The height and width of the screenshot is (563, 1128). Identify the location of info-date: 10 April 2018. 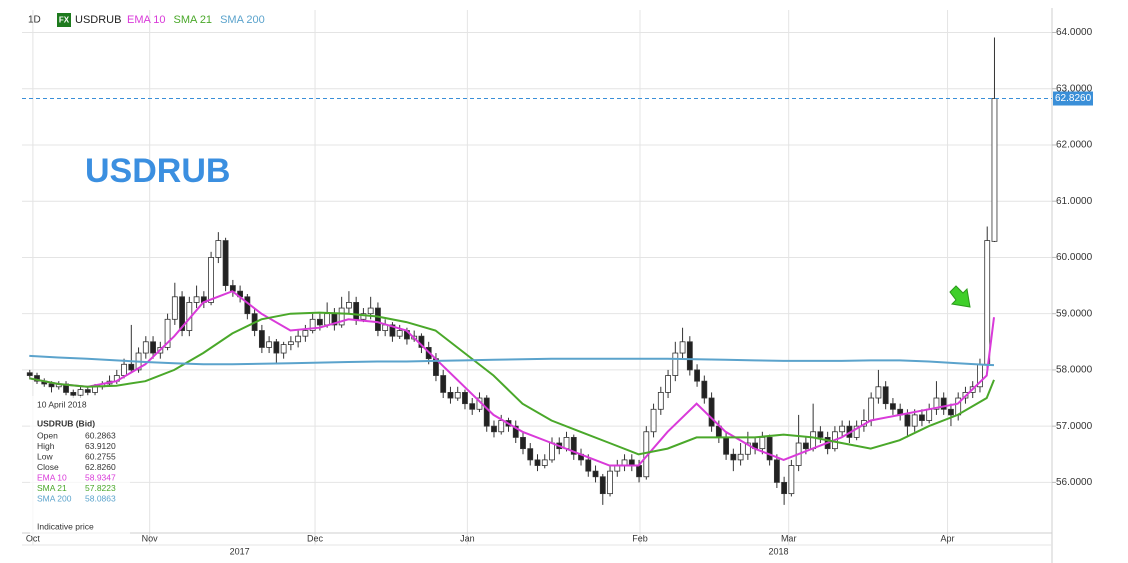
(62, 404).